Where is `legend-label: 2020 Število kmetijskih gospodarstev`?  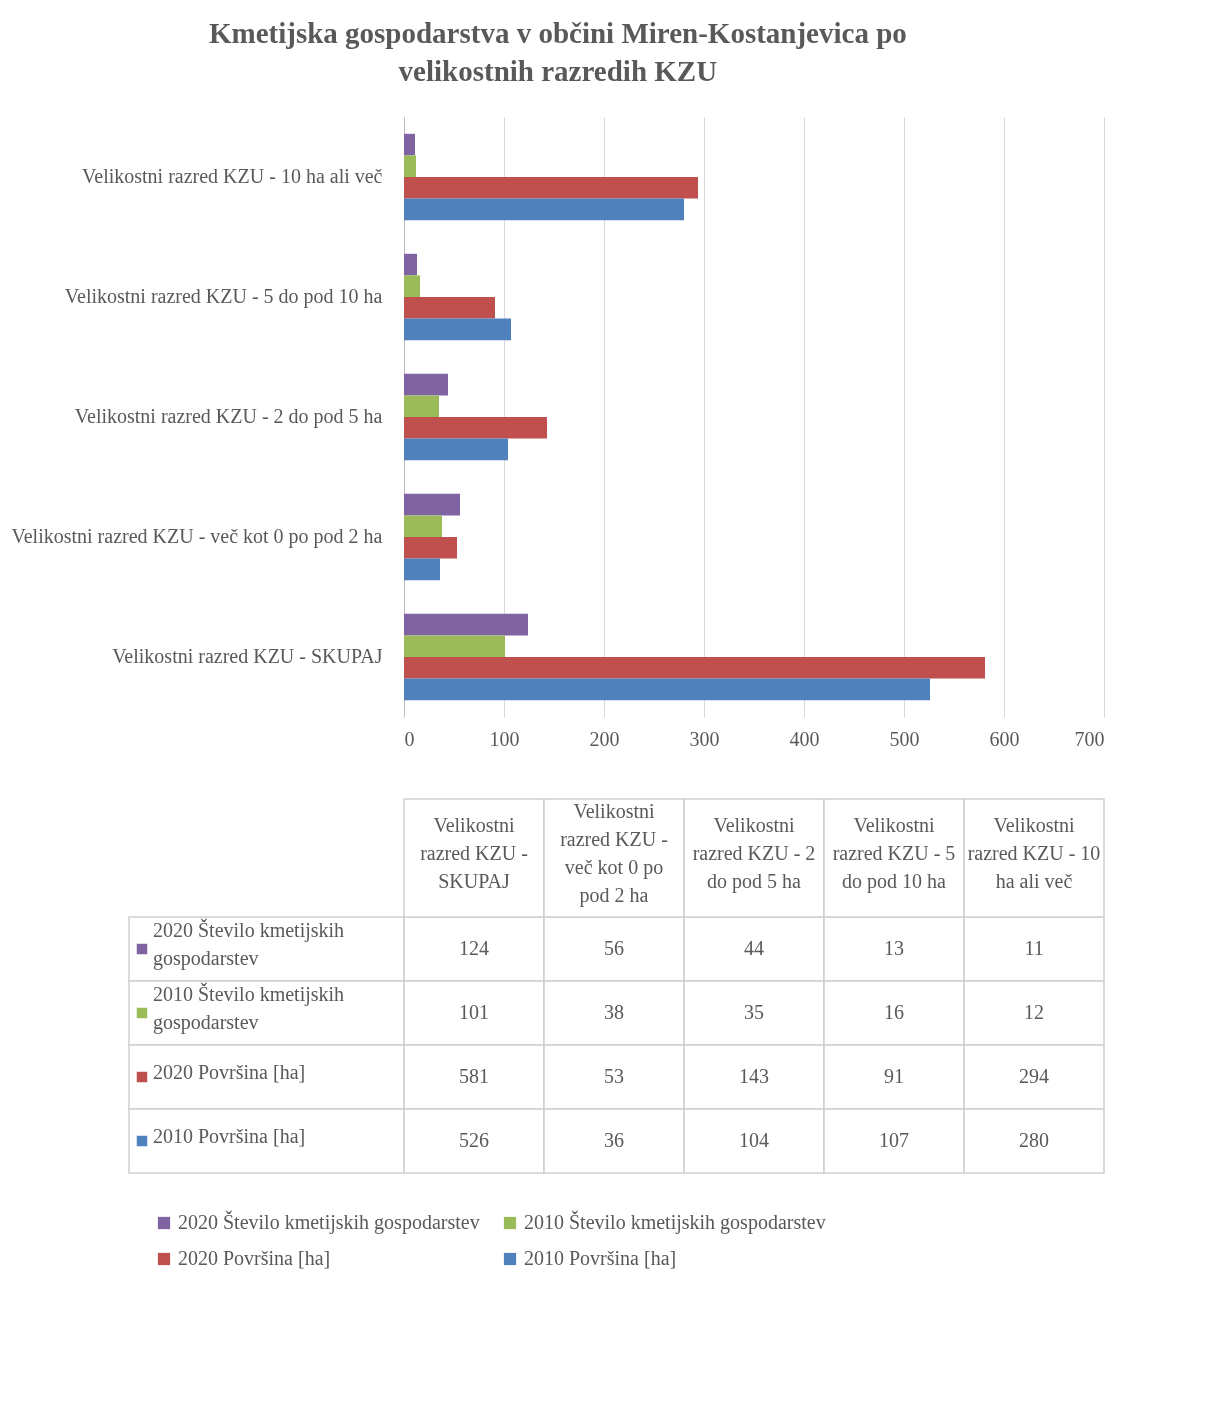
legend-label: 2020 Število kmetijskih gospodarstev is located at coordinates (329, 1222).